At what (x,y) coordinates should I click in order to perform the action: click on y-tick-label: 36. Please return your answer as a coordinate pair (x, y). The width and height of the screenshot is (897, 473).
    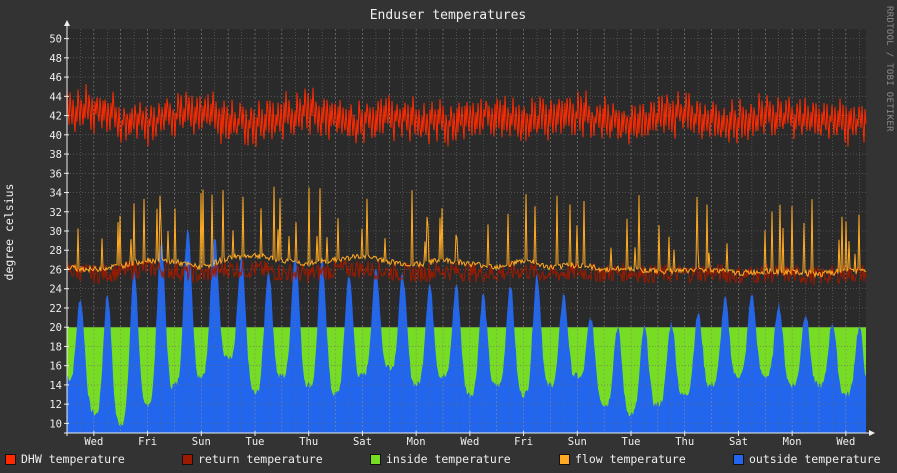
    Looking at the image, I should click on (55, 174).